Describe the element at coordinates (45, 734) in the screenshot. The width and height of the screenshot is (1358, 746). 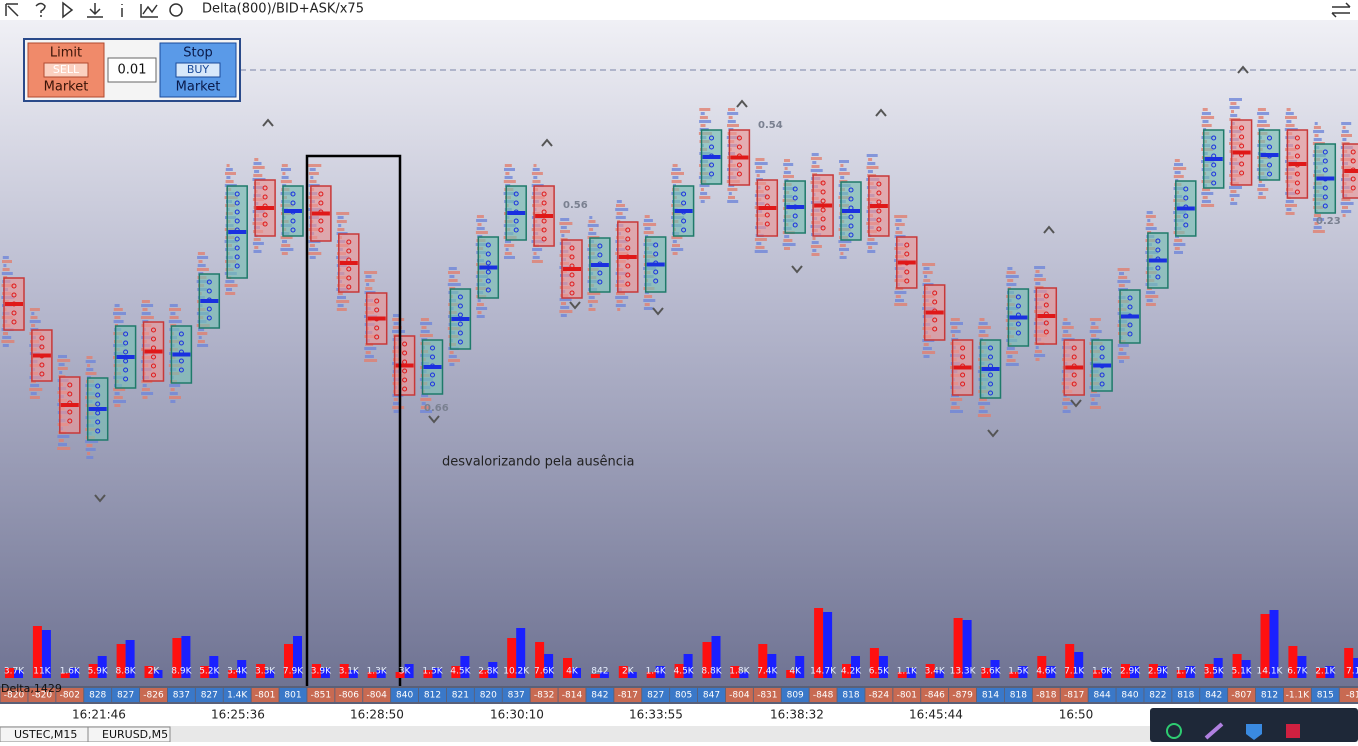
I see `tab-label: USTEC,M15` at that location.